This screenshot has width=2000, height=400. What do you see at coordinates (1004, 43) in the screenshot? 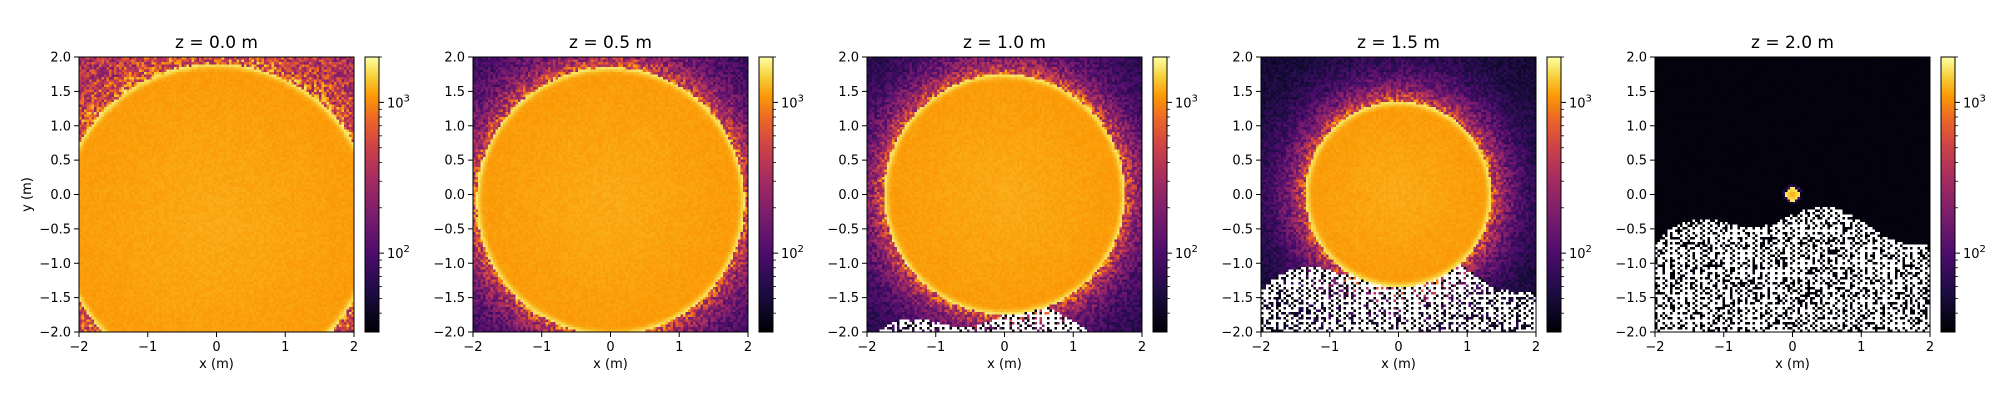
I see `panel-title: z = 1.0 m` at bounding box center [1004, 43].